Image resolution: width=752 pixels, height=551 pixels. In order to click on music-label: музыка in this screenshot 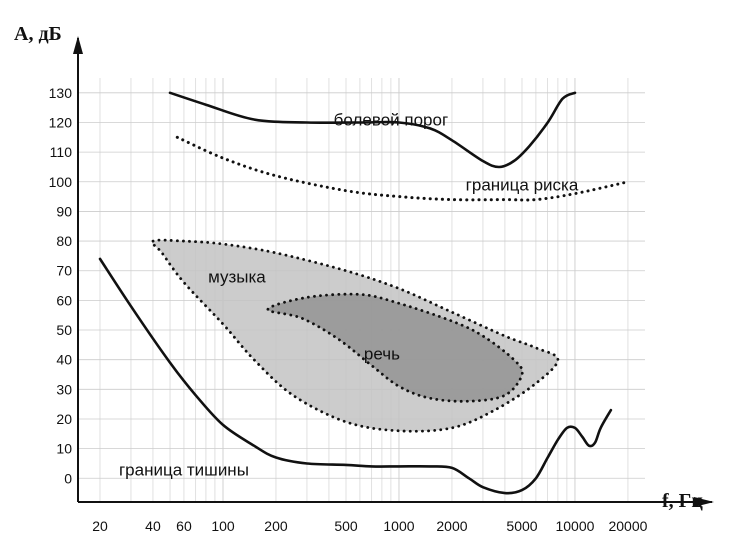, I will do `click(237, 277)`.